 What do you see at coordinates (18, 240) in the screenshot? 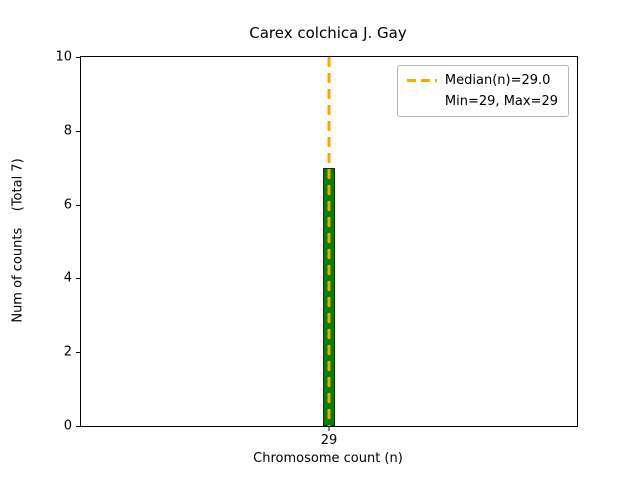
I see `y-axis-label: Num of counts (Total 7)` at bounding box center [18, 240].